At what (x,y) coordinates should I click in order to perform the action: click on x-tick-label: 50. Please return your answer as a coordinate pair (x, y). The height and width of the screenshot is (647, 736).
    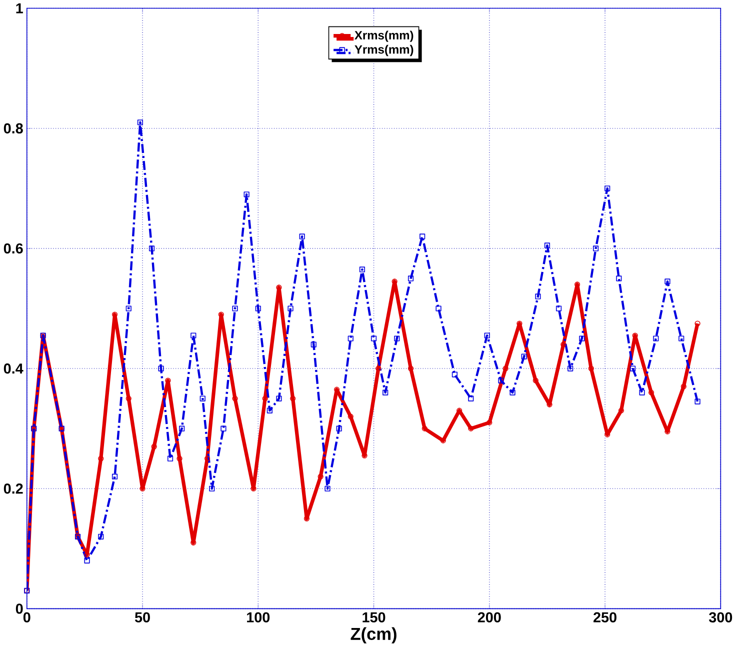
    Looking at the image, I should click on (142, 617).